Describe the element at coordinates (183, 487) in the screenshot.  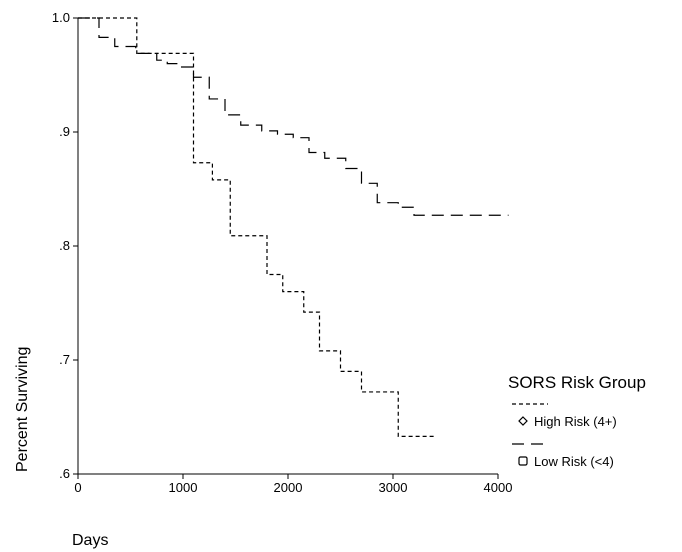
I see `x-tick-label: 1000` at that location.